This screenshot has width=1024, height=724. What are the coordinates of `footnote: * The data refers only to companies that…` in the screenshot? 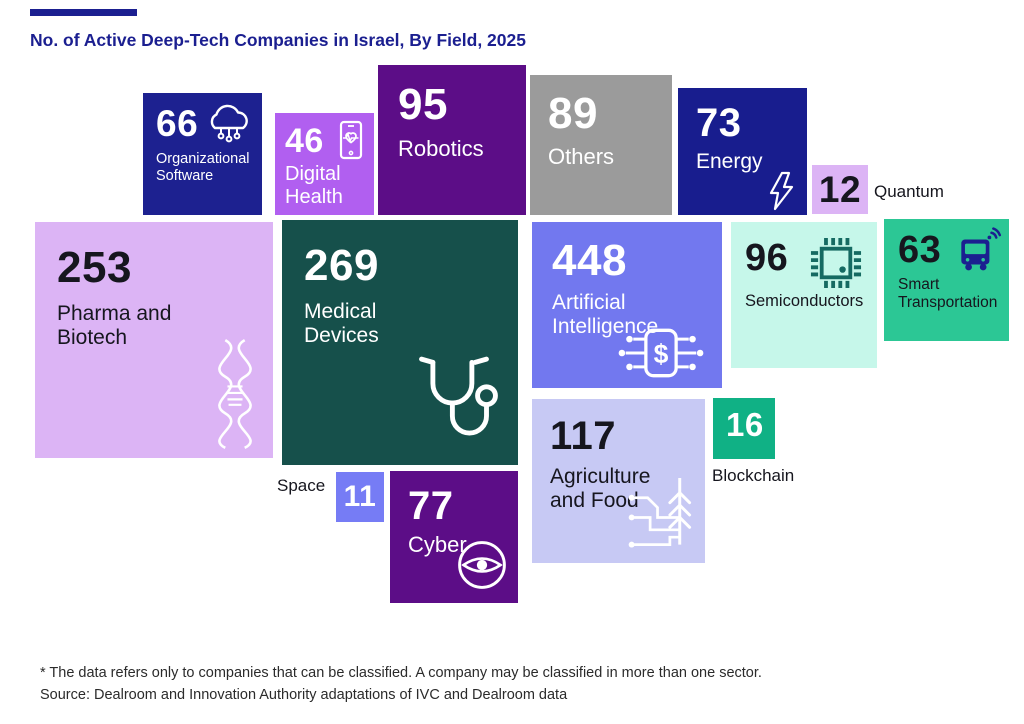 It's located at (401, 684).